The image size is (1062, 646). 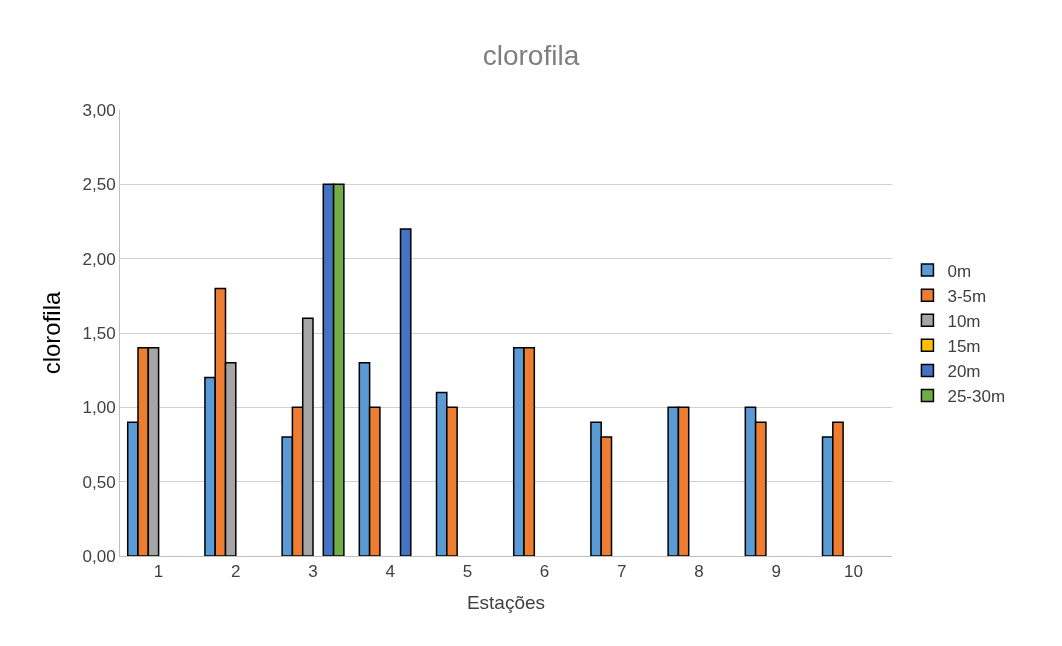 What do you see at coordinates (158, 572) in the screenshot?
I see `x-tick-label: 1` at bounding box center [158, 572].